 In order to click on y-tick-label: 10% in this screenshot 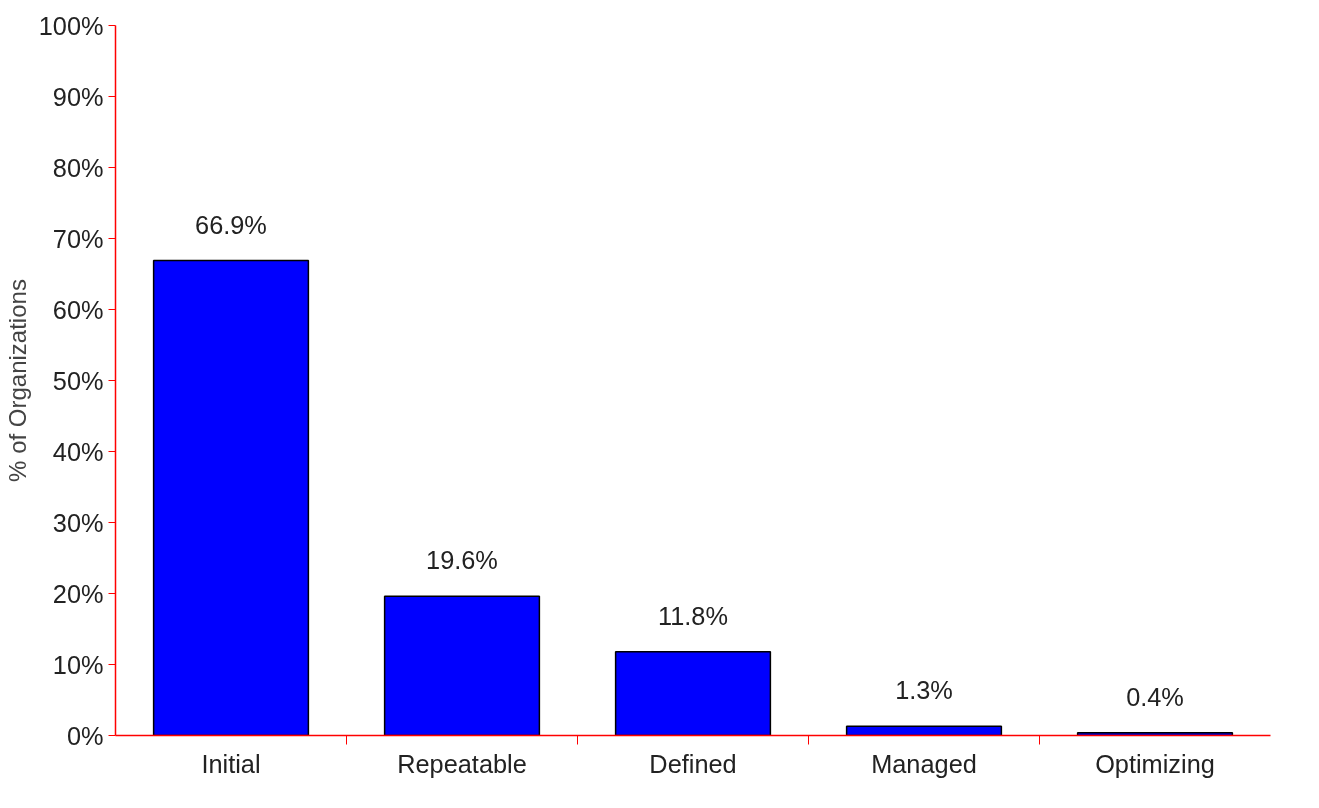, I will do `click(78, 664)`.